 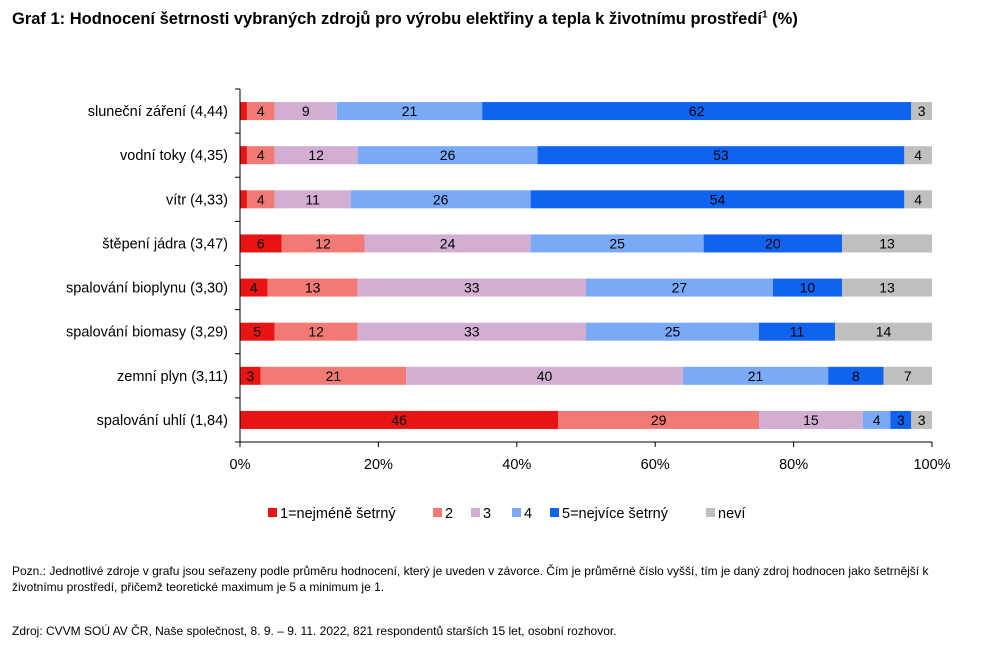 I want to click on legend-label: 2, so click(x=449, y=514).